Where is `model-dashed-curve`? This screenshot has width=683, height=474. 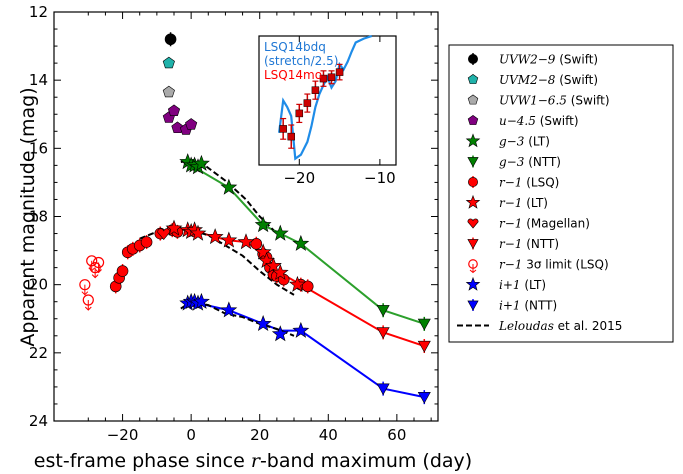
model-dashed-curve is located at coordinates (237, 318).